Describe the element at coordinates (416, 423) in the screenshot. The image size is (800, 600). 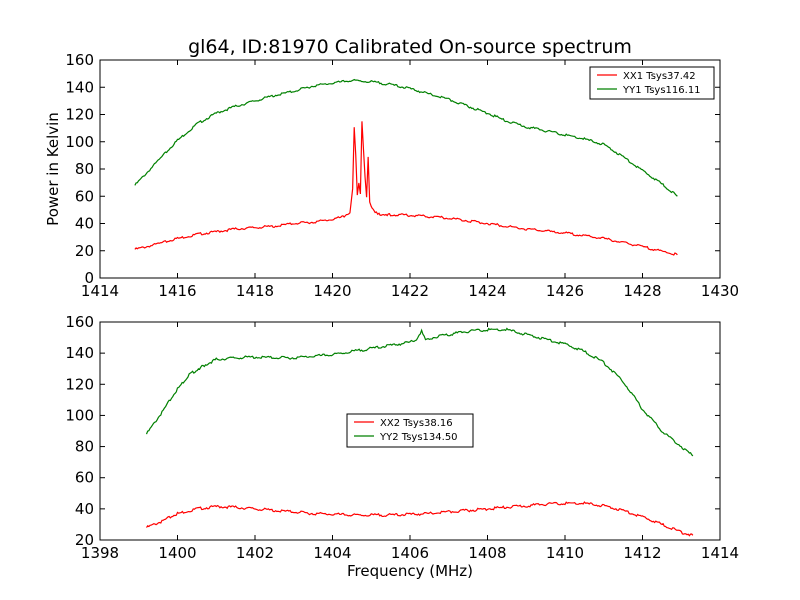
I see `legend-entry-label: XX2 Tsys38.16` at that location.